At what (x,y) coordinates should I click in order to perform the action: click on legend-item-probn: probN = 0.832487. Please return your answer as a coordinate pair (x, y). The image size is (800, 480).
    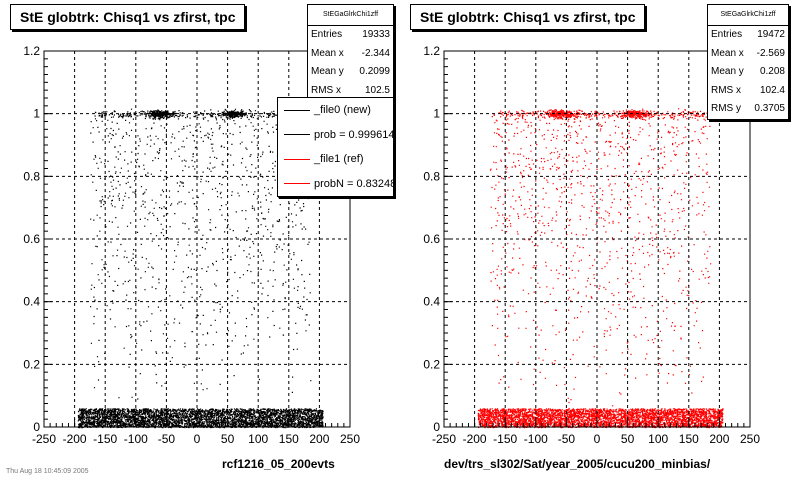
    Looking at the image, I should click on (335, 184).